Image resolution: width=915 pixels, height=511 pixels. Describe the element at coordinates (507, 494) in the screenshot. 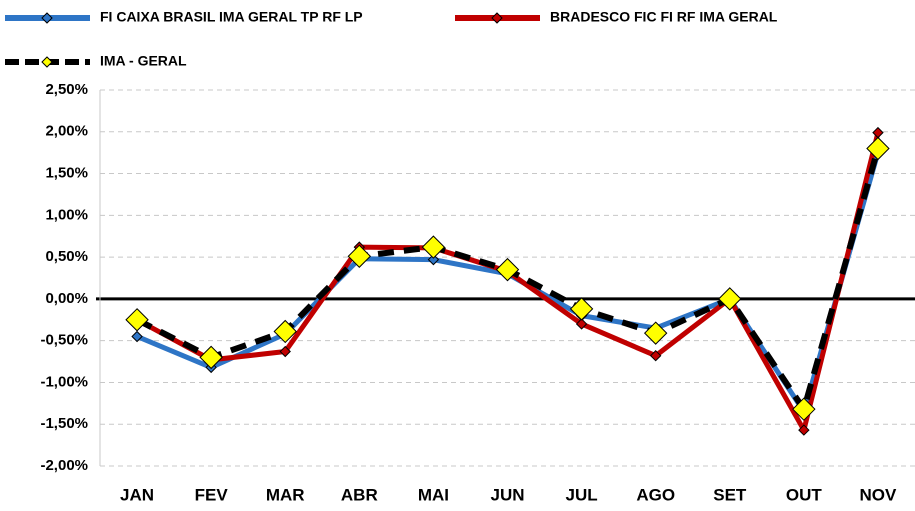

I see `x-tick-label: JUN` at that location.